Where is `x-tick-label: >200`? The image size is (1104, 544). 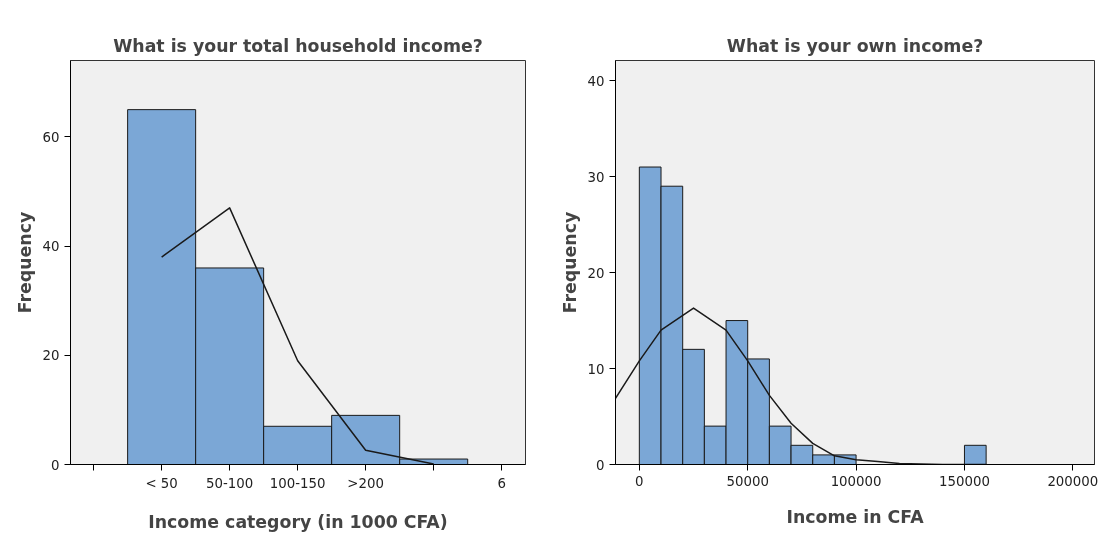 x-tick-label: >200 is located at coordinates (365, 483).